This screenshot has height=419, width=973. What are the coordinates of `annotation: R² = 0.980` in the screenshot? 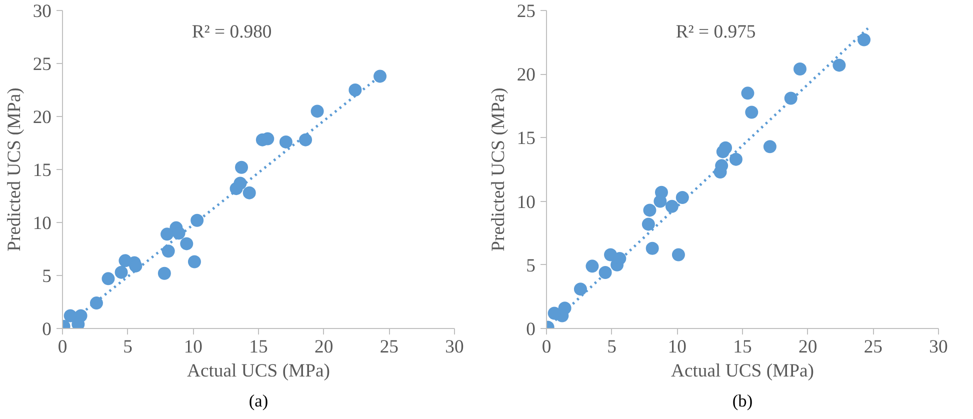 It's located at (232, 31).